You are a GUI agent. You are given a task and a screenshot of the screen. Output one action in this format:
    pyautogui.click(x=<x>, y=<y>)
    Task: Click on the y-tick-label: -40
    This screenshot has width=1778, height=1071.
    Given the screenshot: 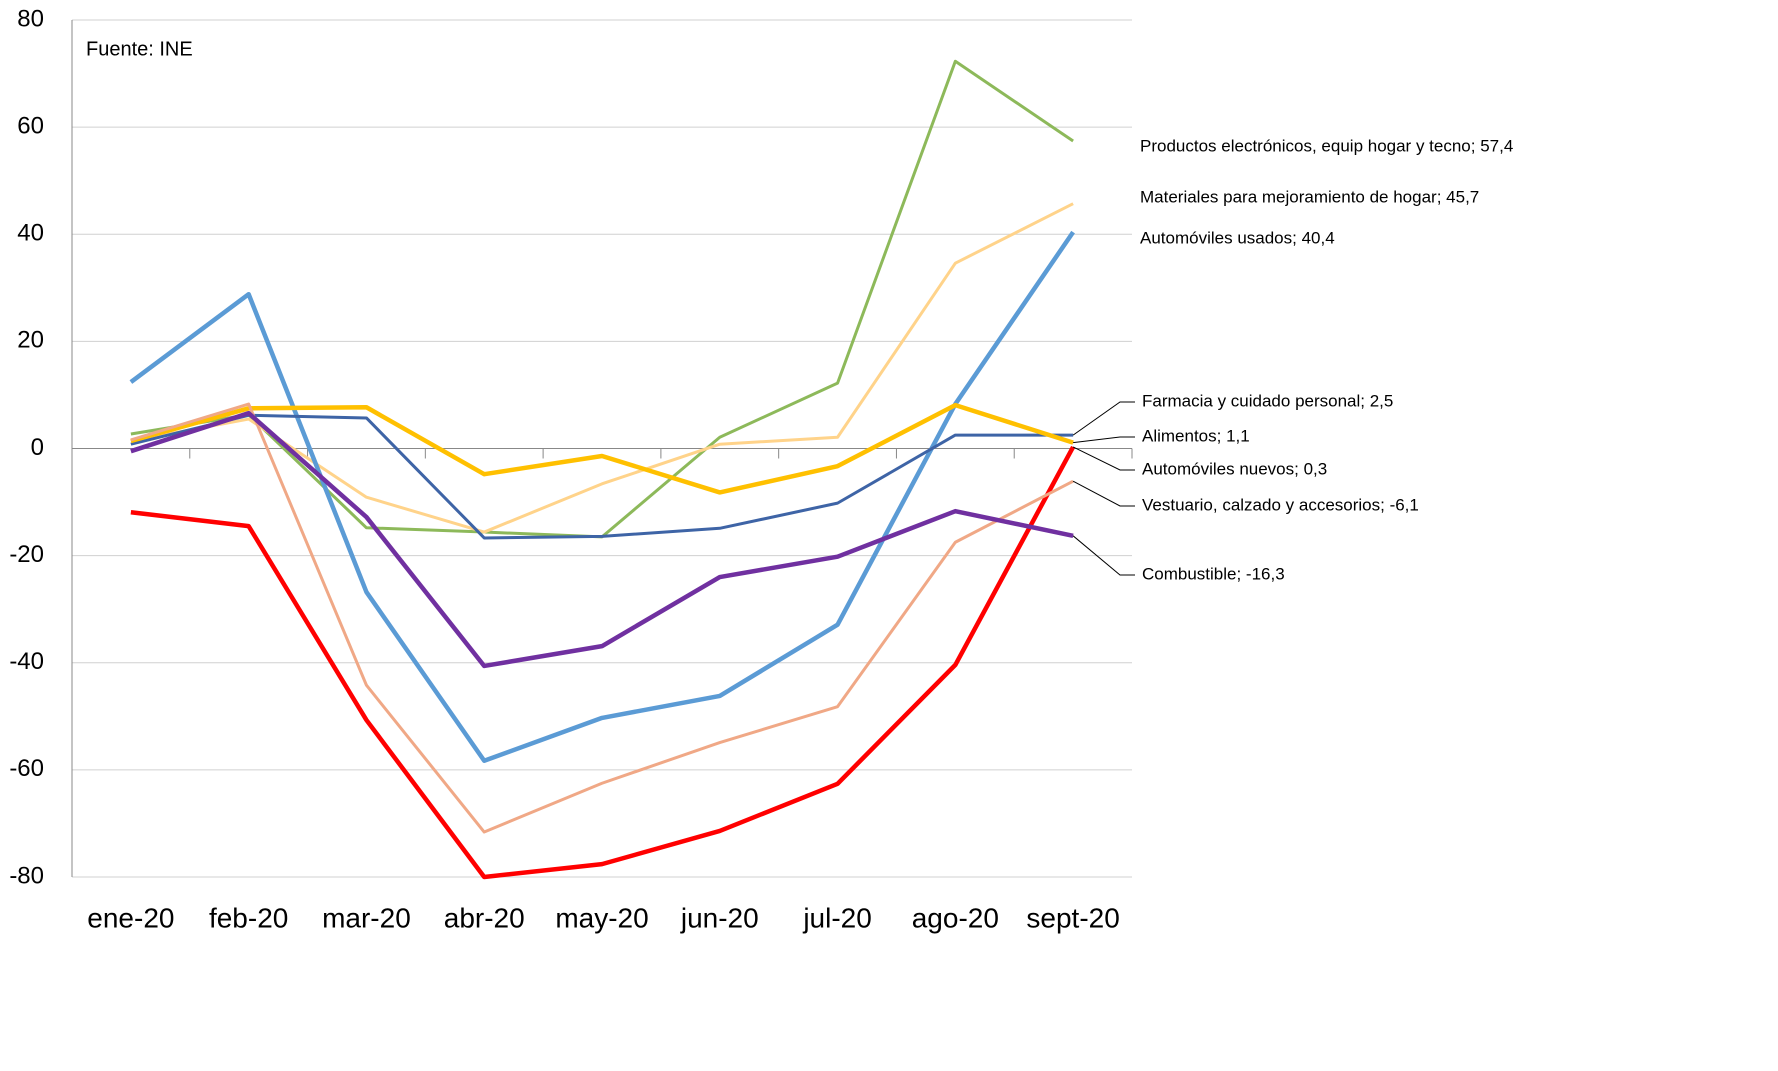 What is the action you would take?
    pyautogui.click(x=26, y=661)
    